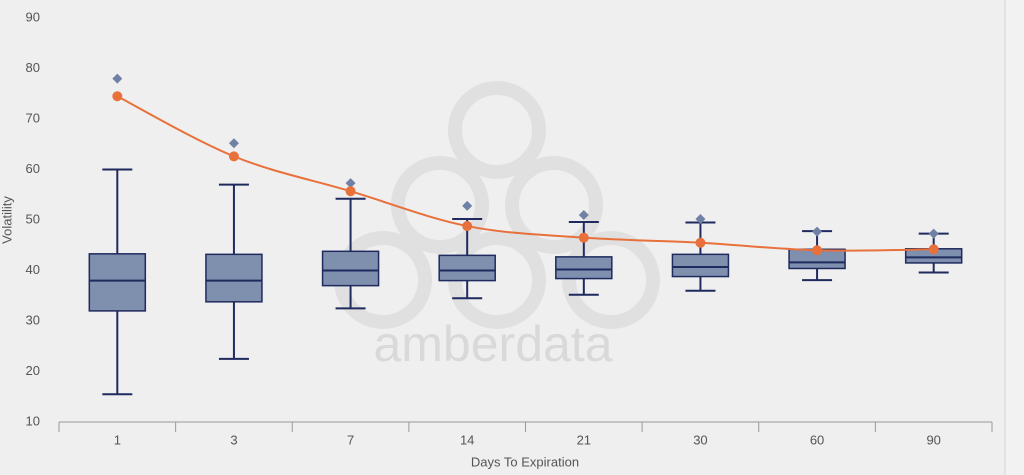  I want to click on y-tick-label: 60, so click(33, 168).